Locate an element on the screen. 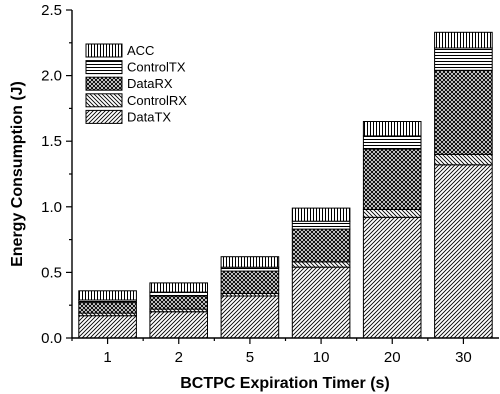 The height and width of the screenshot is (394, 500). x-tick-label: 5 is located at coordinates (250, 357).